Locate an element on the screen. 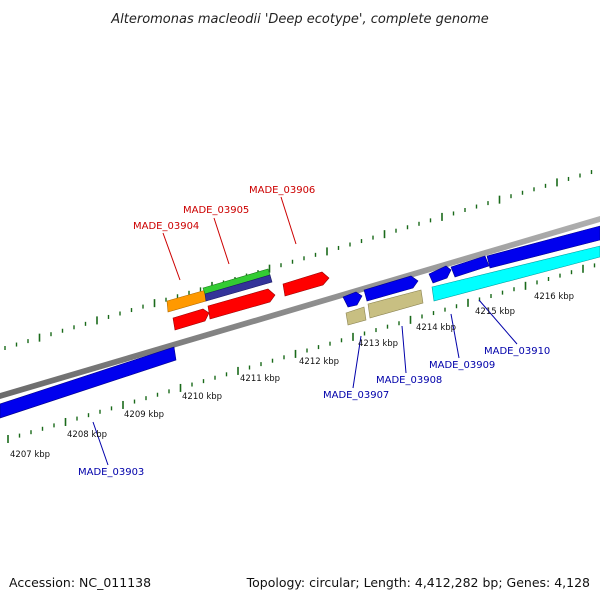  gene-feature-navy is located at coordinates (238, 288).